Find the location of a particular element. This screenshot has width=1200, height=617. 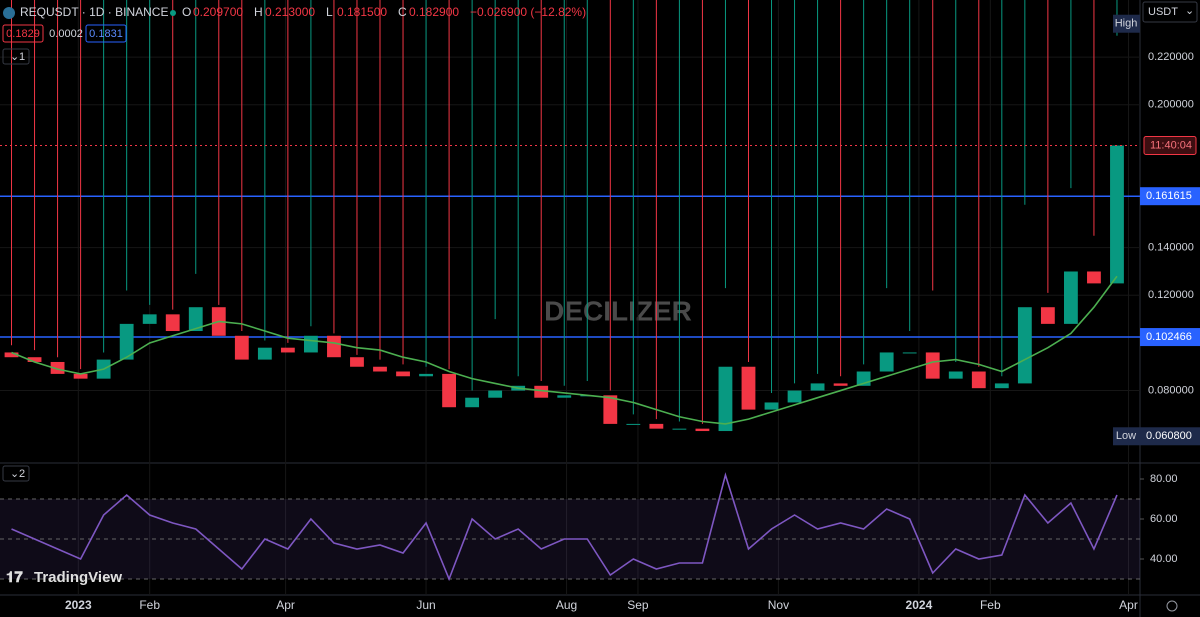

pane-number: 1 is located at coordinates (22, 57).